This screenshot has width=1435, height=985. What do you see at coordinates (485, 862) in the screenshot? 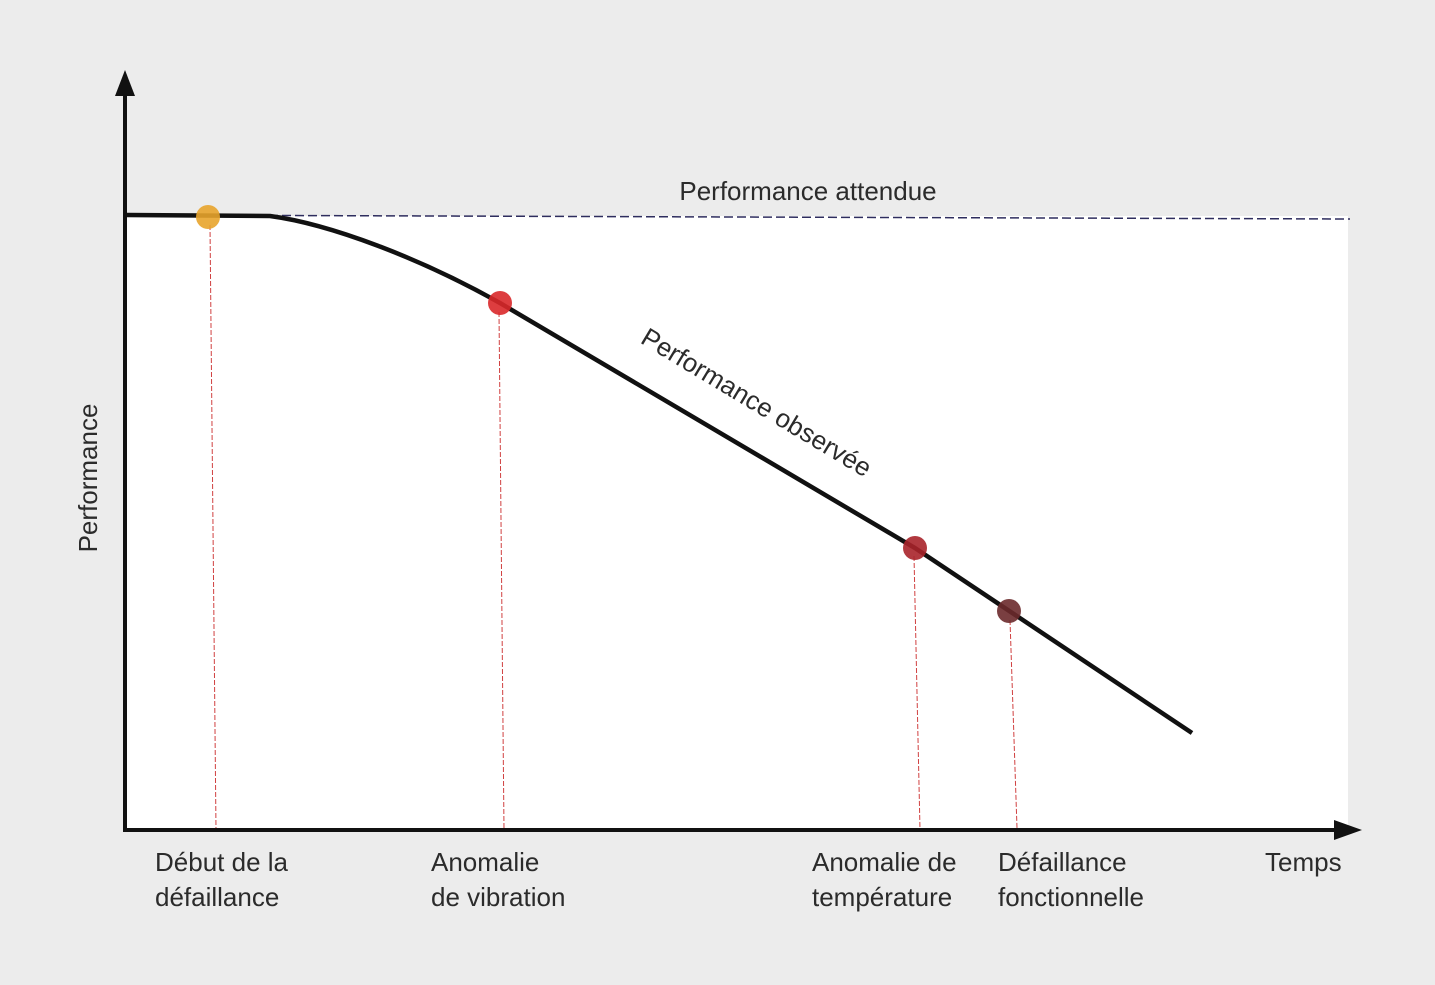
I see `event-label: Anomalie` at bounding box center [485, 862].